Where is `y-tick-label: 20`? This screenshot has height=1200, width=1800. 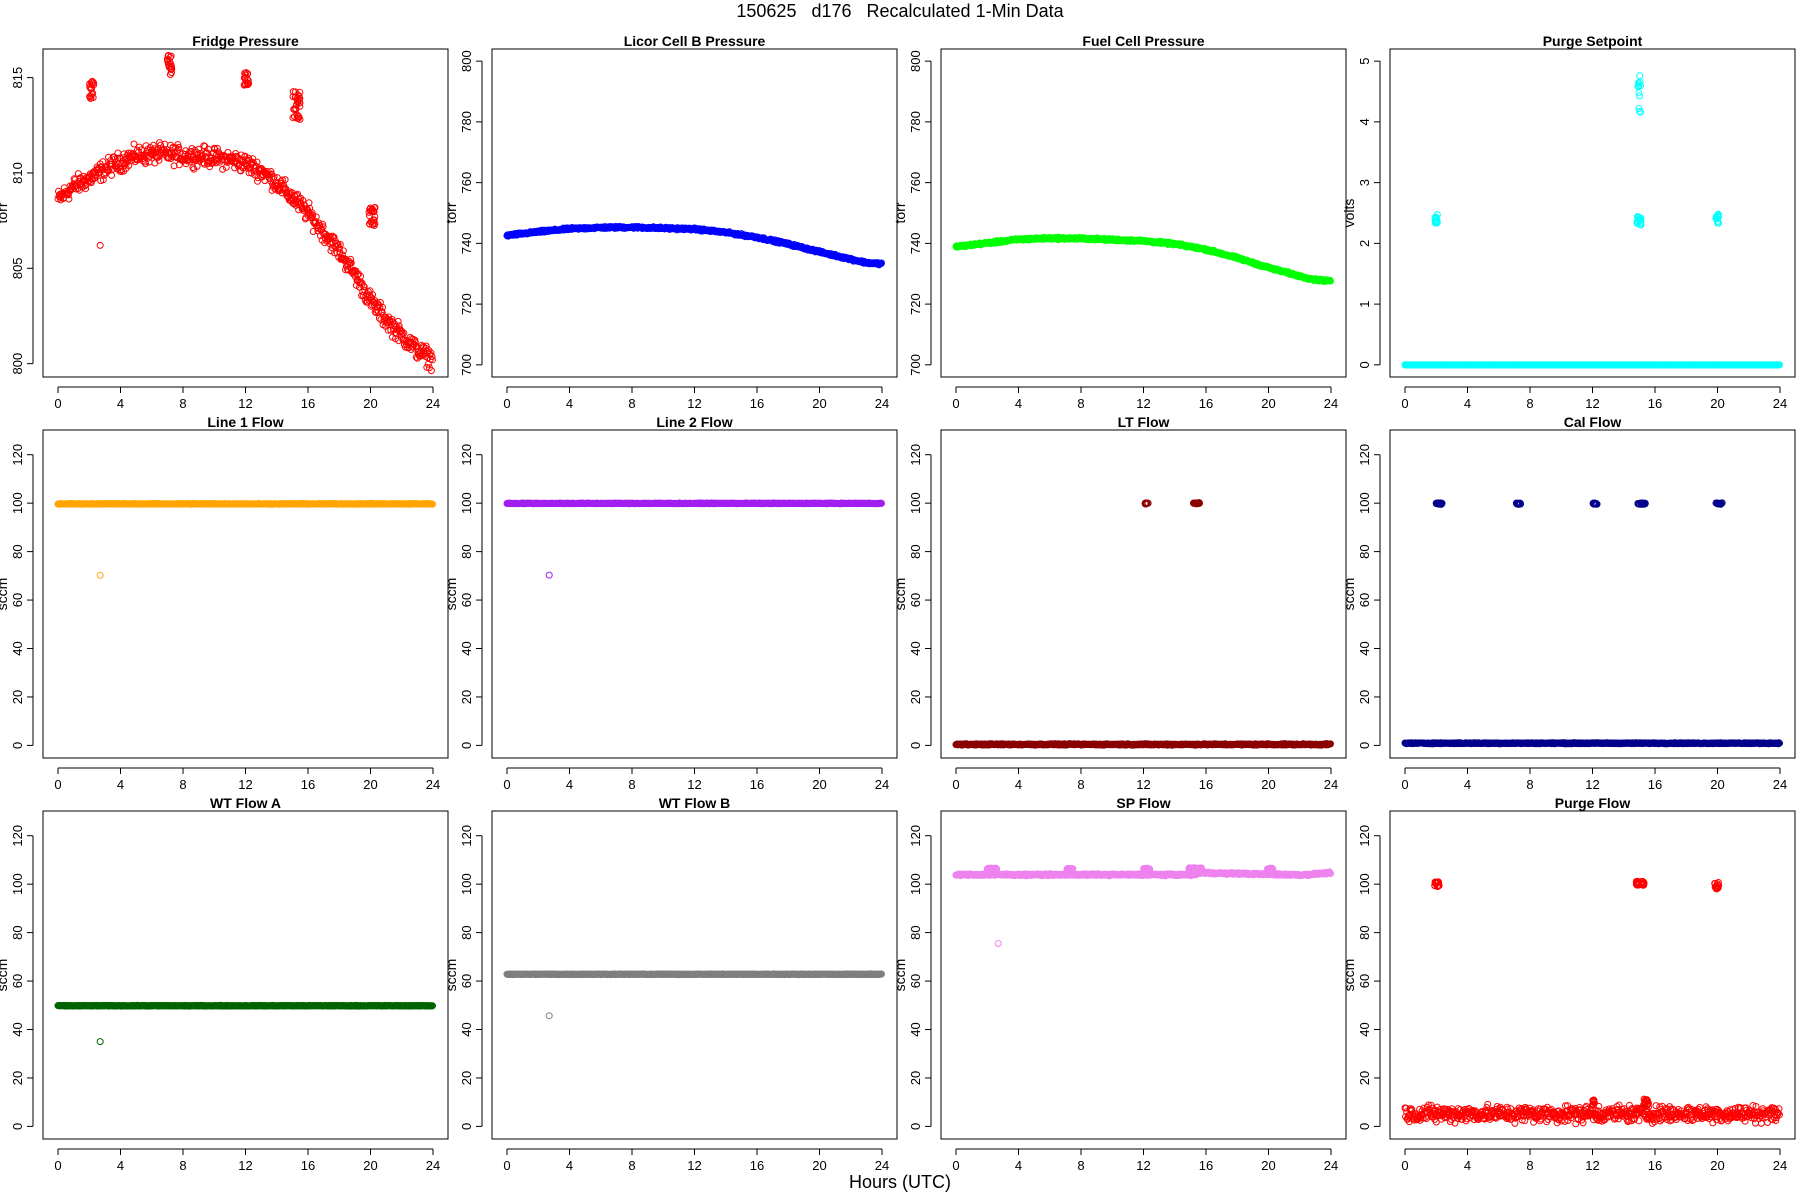
y-tick-label: 20 is located at coordinates (915, 697).